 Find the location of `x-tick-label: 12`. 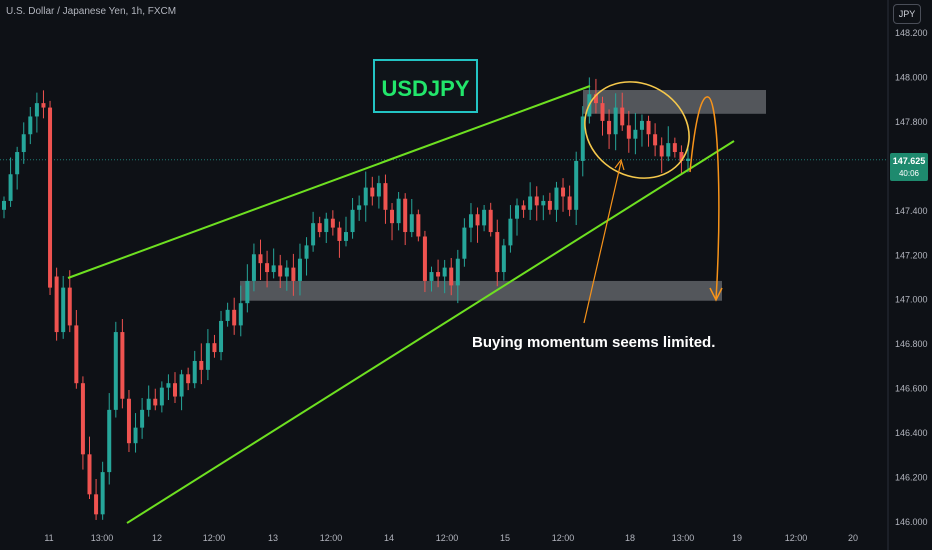

x-tick-label: 12 is located at coordinates (157, 538).